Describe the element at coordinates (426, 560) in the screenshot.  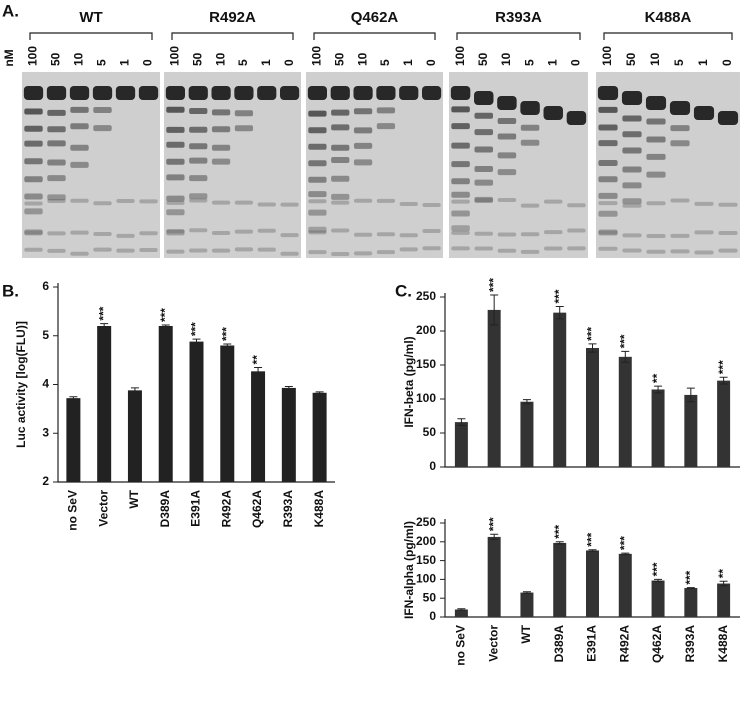
I see `y-tick-label: 150` at that location.